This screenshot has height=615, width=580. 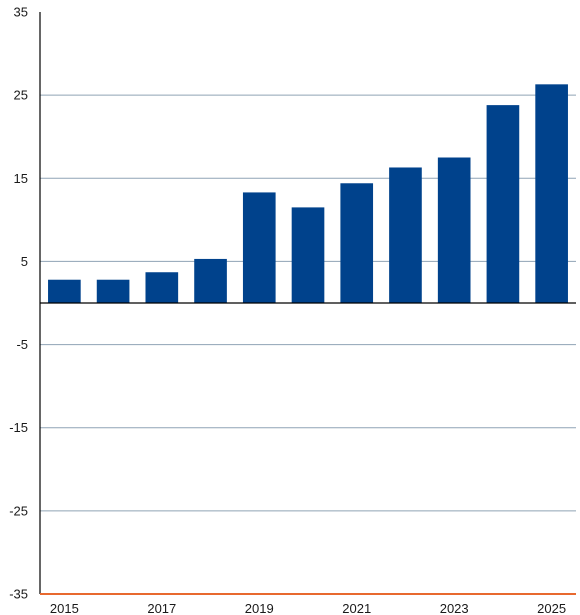 What do you see at coordinates (18, 303) in the screenshot?
I see `y-tick-labels: 35 25 15 5 -5 -15 -25 -35` at bounding box center [18, 303].